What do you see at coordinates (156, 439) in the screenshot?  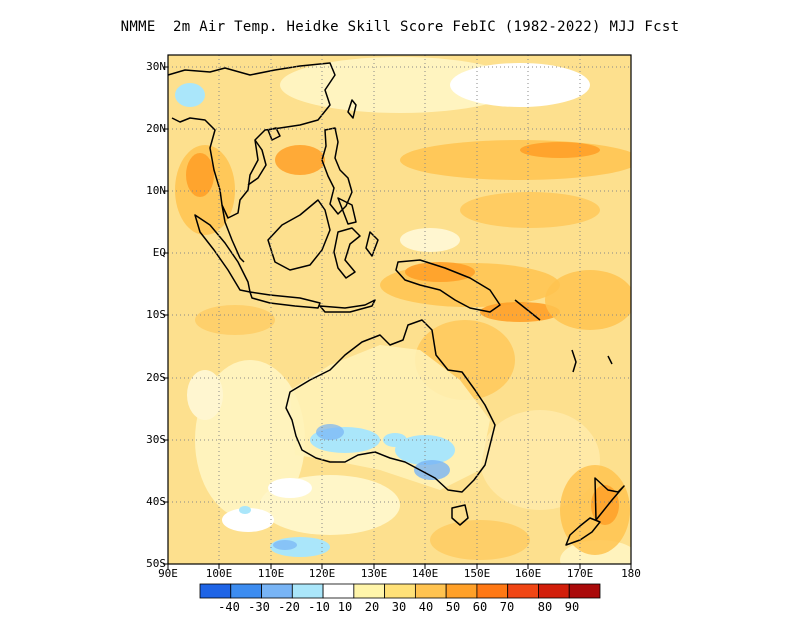 I see `lat-label-30s: 30S` at bounding box center [156, 439].